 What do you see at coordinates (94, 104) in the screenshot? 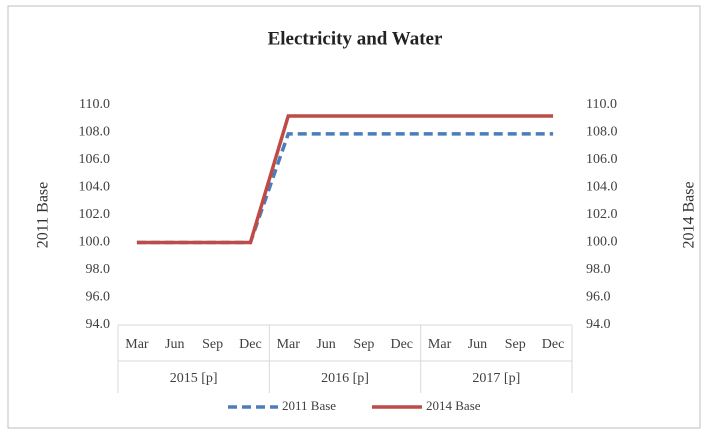
I see `y-tick-label: 110.0` at bounding box center [94, 104].